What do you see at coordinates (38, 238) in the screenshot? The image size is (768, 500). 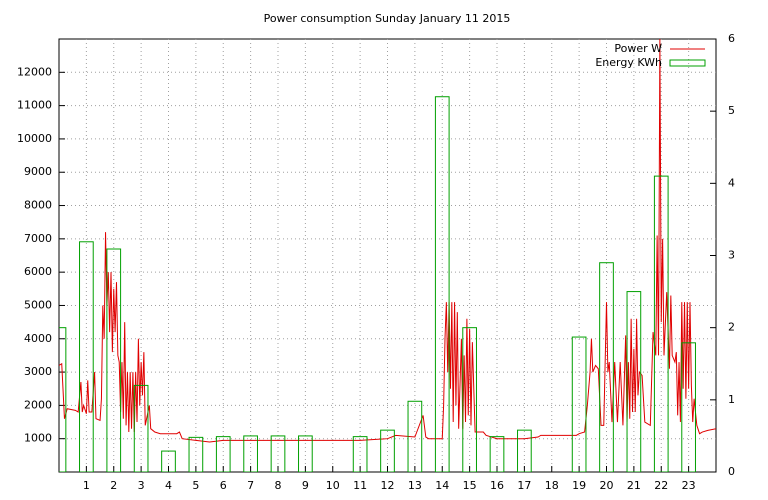 I see `y-tick-label: 7000` at bounding box center [38, 238].